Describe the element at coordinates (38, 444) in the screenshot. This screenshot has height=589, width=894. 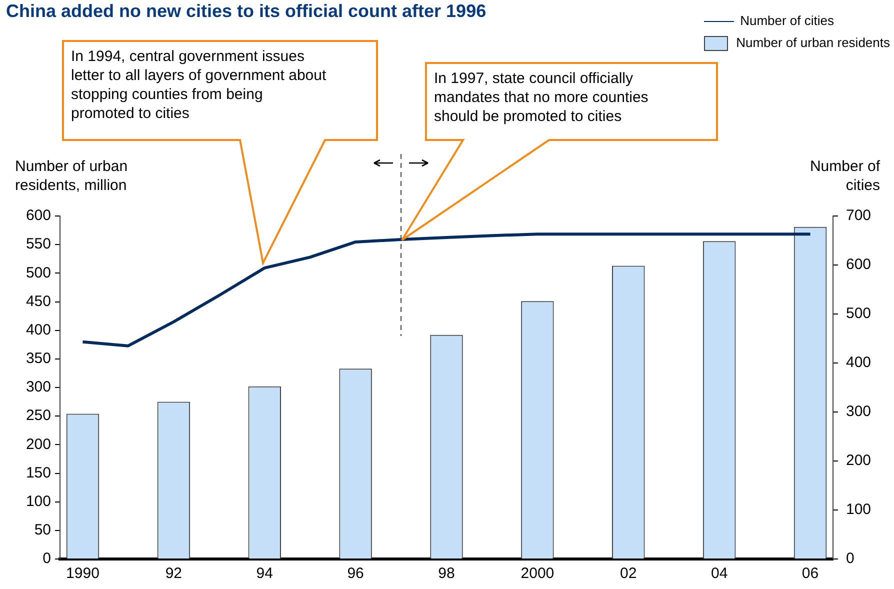
I see `y-tick-label: 200` at that location.